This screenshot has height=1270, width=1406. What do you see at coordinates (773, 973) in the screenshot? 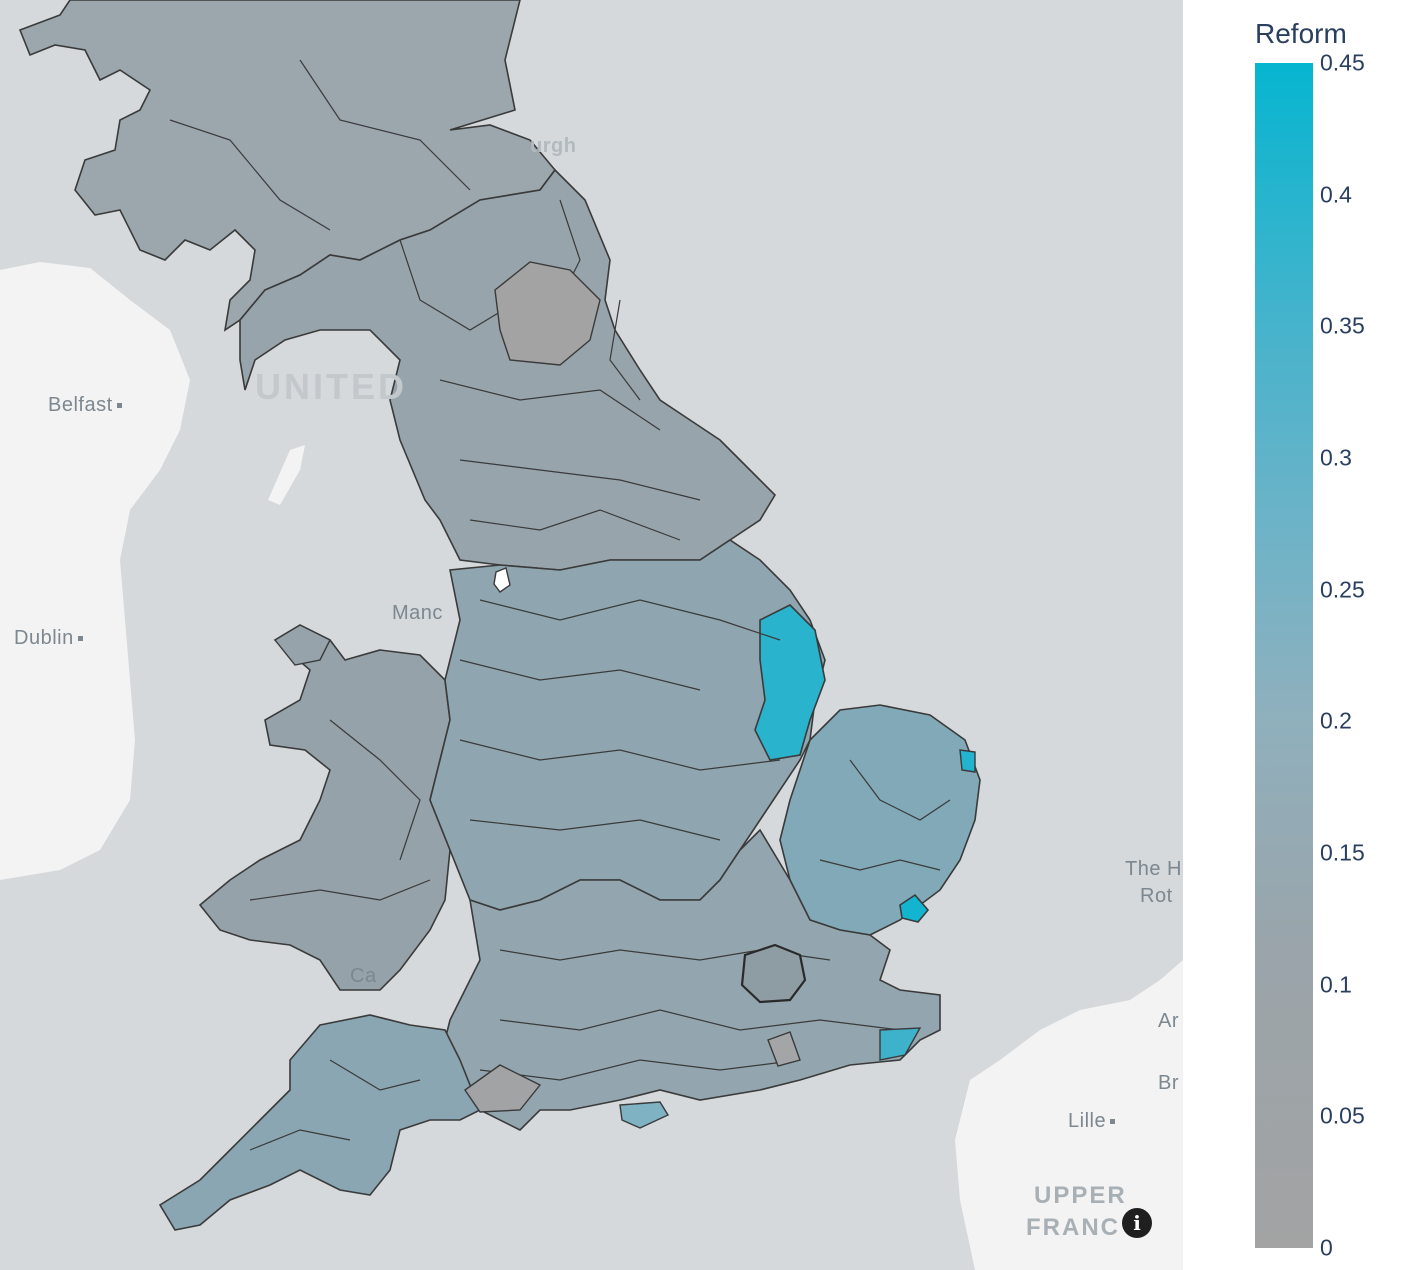
I see `region-london` at bounding box center [773, 973].